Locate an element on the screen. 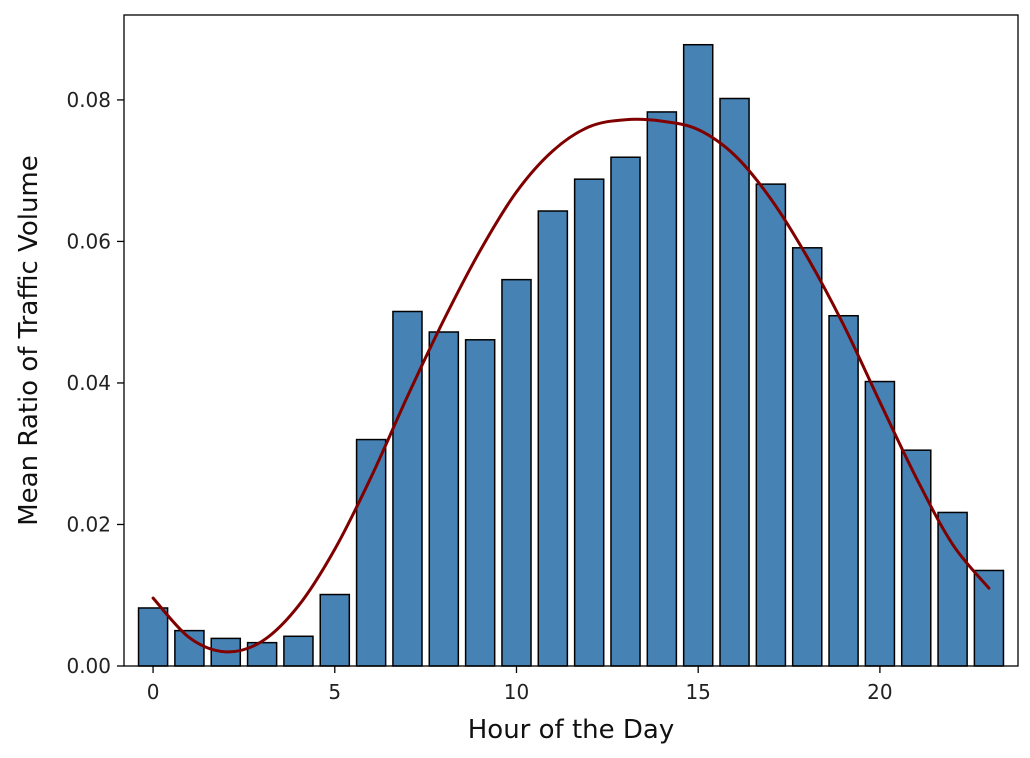 The width and height of the screenshot is (1030, 758). x-tick-label: 10 is located at coordinates (516, 692).